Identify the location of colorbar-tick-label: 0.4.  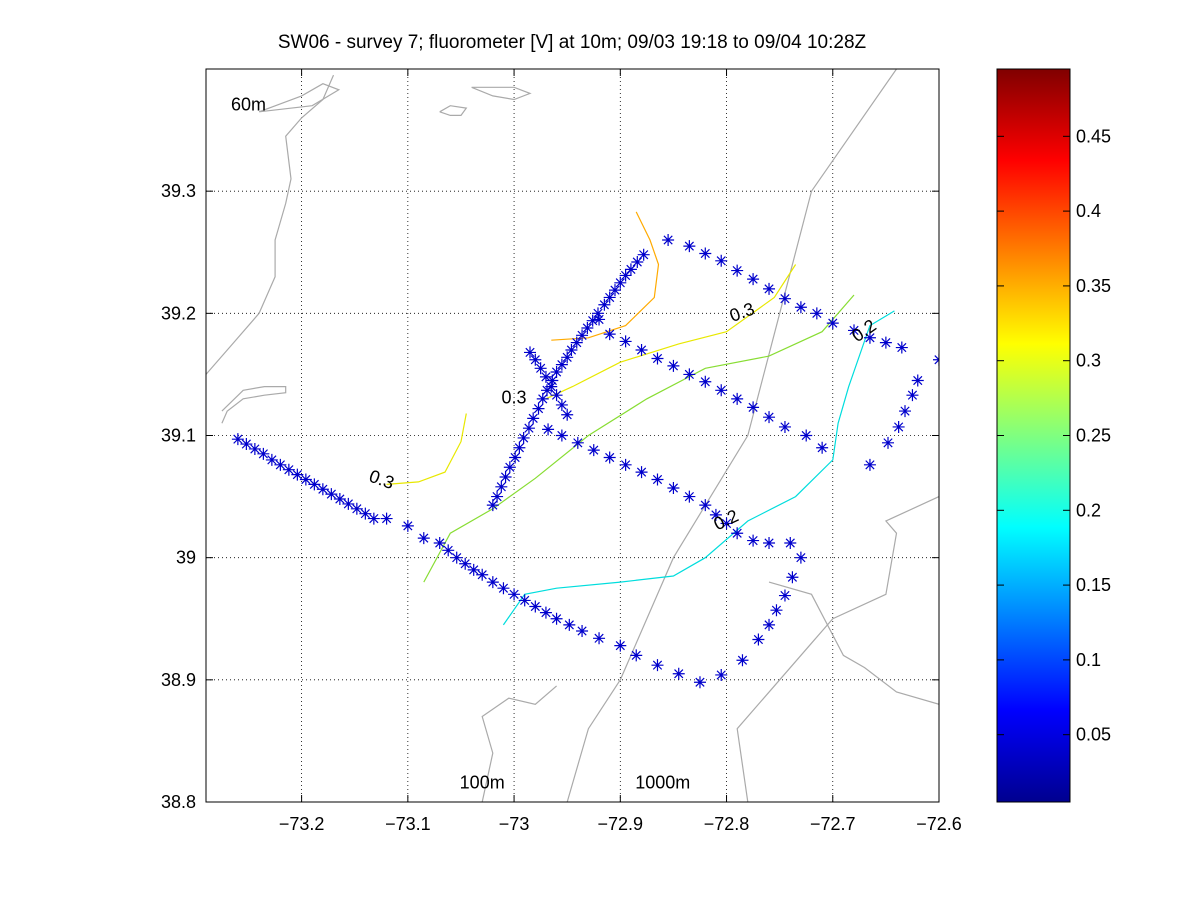
(1088, 211).